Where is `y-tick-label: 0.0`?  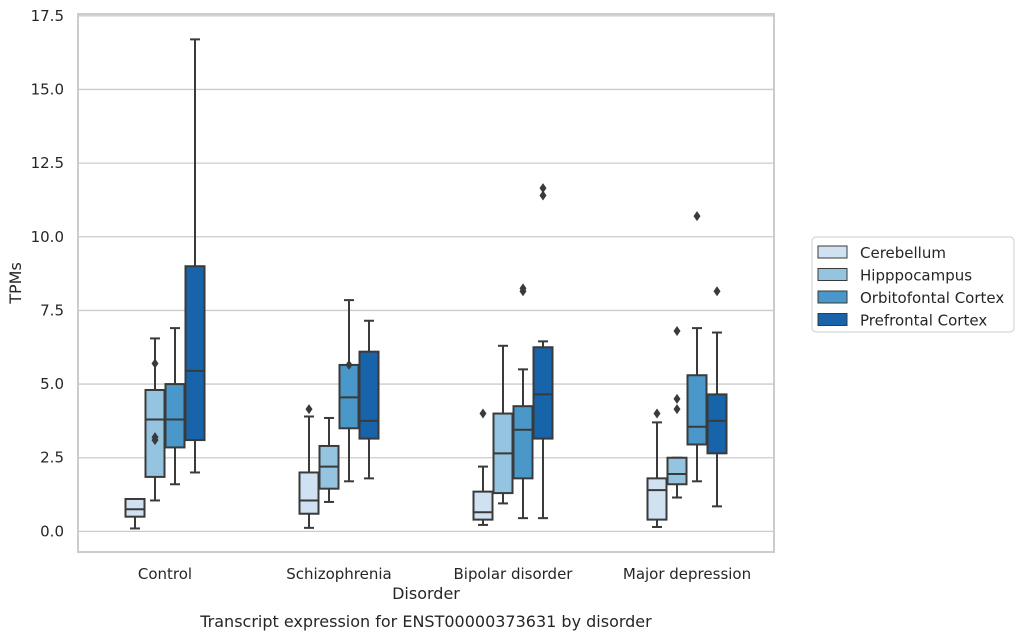 y-tick-label: 0.0 is located at coordinates (52, 531).